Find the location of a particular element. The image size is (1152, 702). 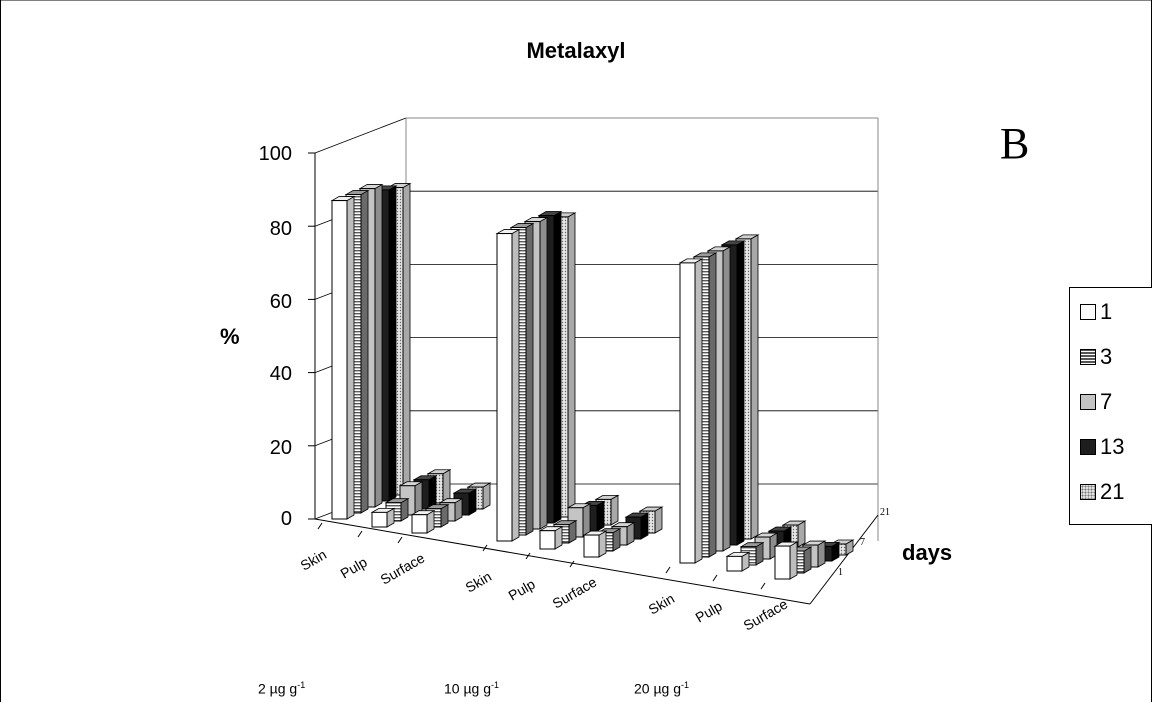

panel-label: B is located at coordinates (1015, 143).